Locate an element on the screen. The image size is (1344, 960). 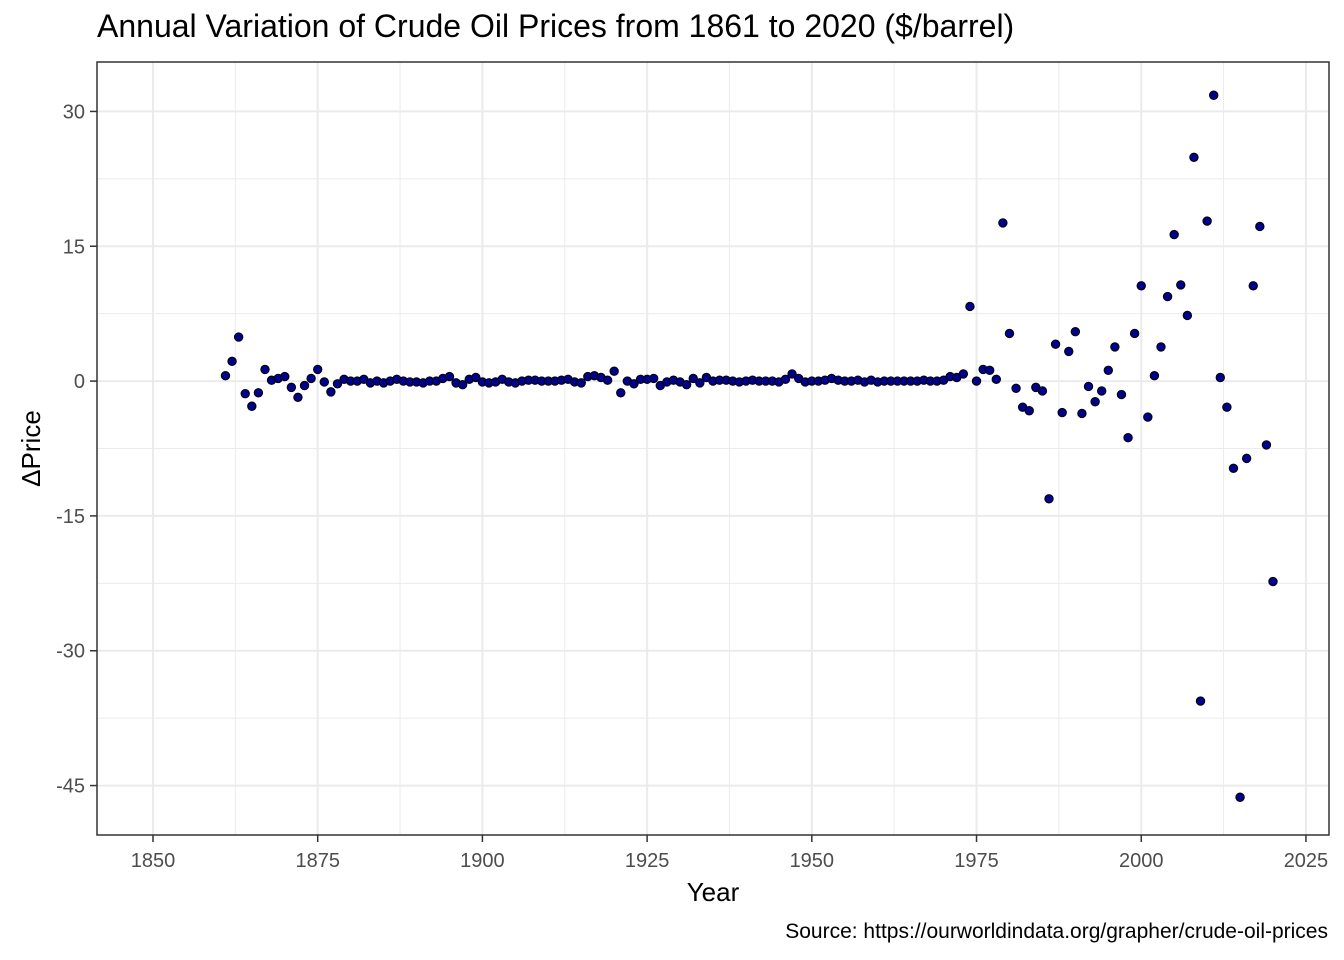
x-tick-label: 1875 is located at coordinates (317, 861).